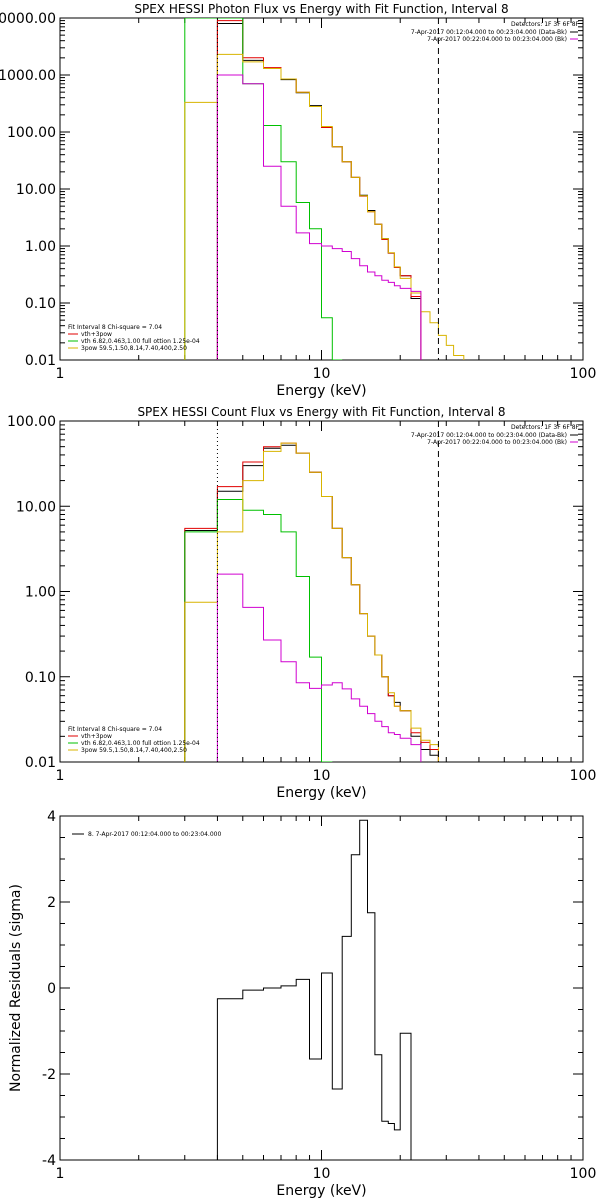  I want to click on y-axis-label: Normalized Residuals (sigma), so click(16, 988).